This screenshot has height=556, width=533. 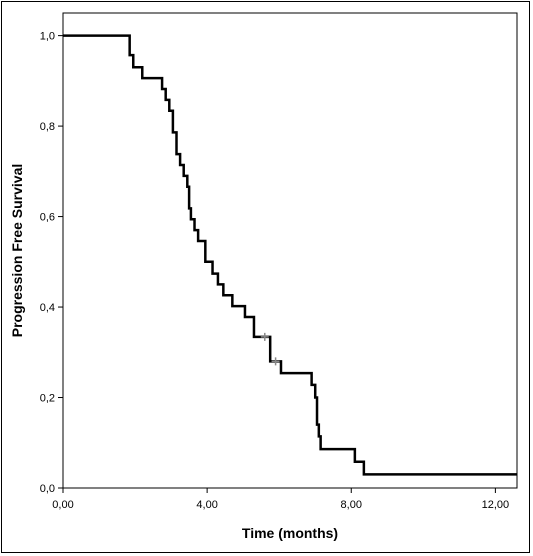 I want to click on x-tick-label: 4,00, so click(x=206, y=505).